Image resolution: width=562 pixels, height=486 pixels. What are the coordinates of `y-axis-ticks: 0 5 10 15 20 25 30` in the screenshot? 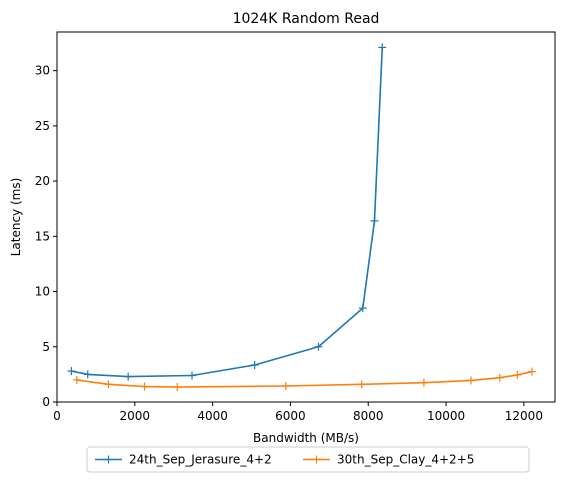 It's located at (46, 236).